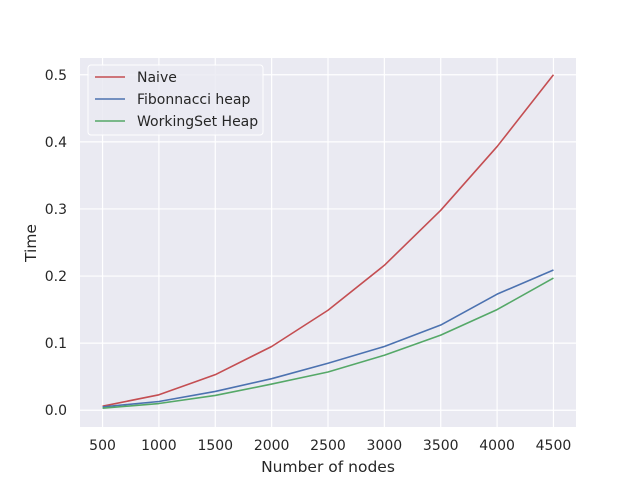 The image size is (640, 480). Describe the element at coordinates (56, 143) in the screenshot. I see `y-tick-label: 0.4` at that location.